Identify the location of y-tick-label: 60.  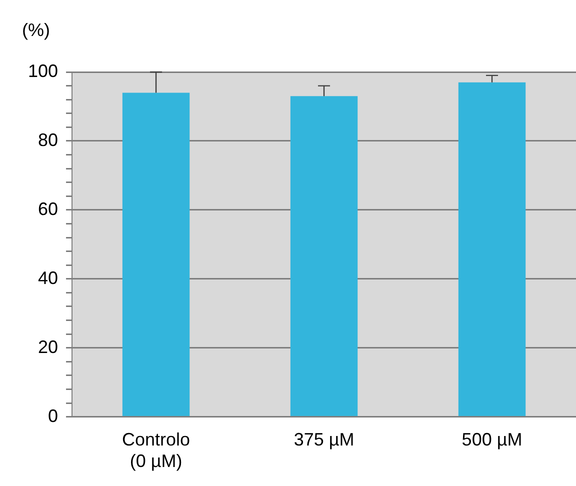
(48, 208).